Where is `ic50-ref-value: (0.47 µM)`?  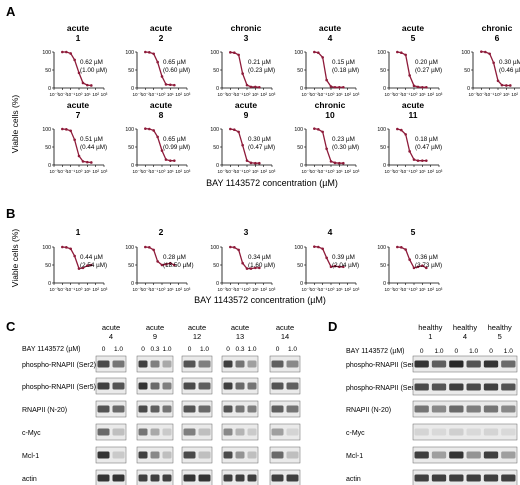 ic50-ref-value: (0.47 µM) is located at coordinates (428, 147).